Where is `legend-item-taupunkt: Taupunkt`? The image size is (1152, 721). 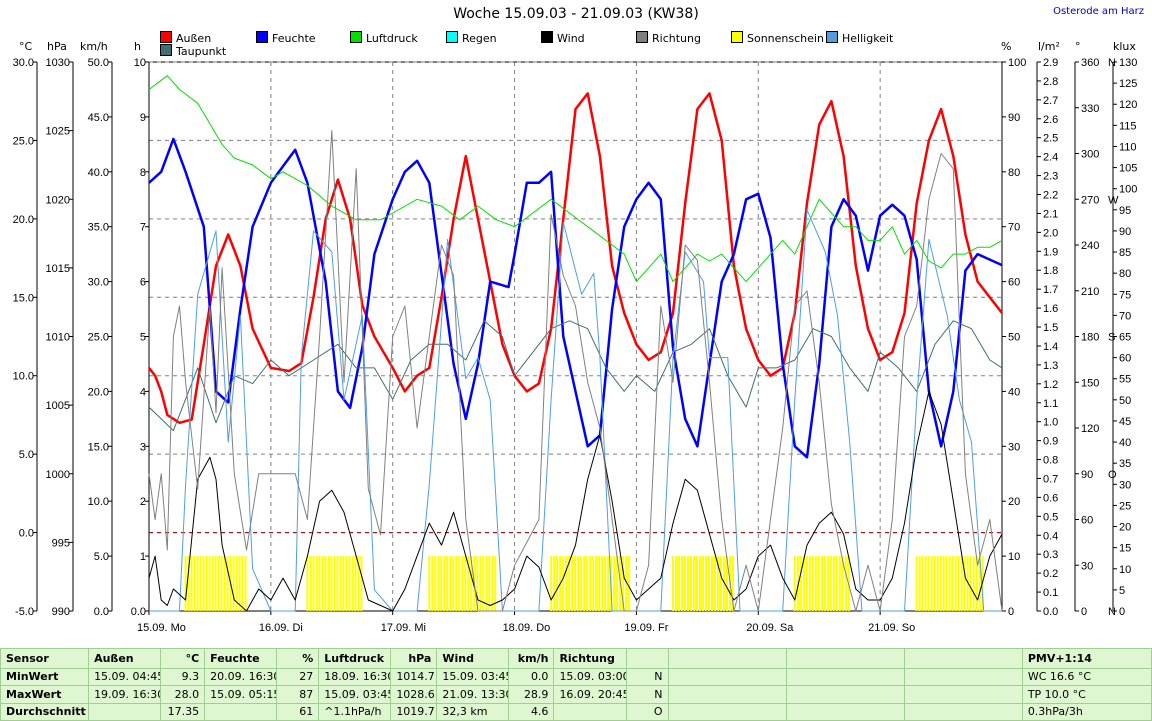
legend-item-taupunkt: Taupunkt is located at coordinates (193, 51).